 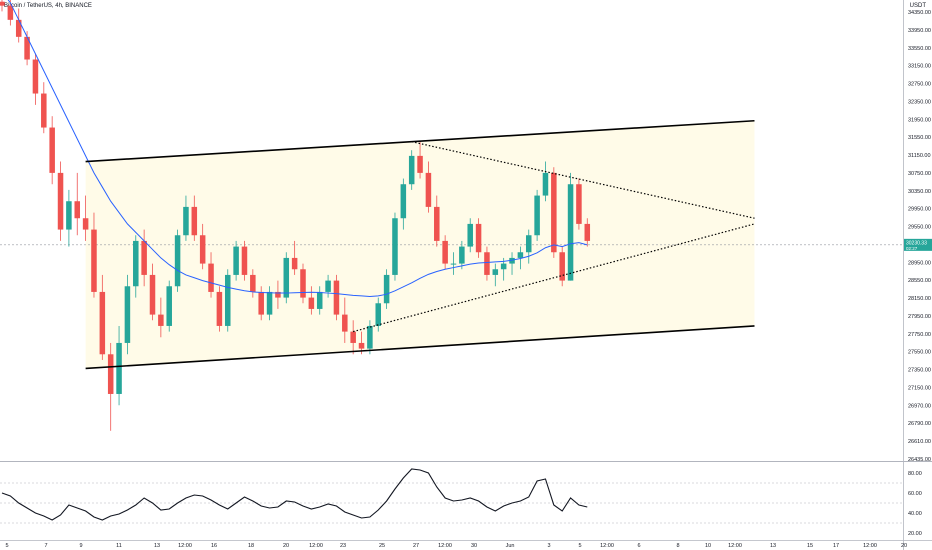 What do you see at coordinates (420, 141) in the screenshot?
I see `channel-trendline` at bounding box center [420, 141].